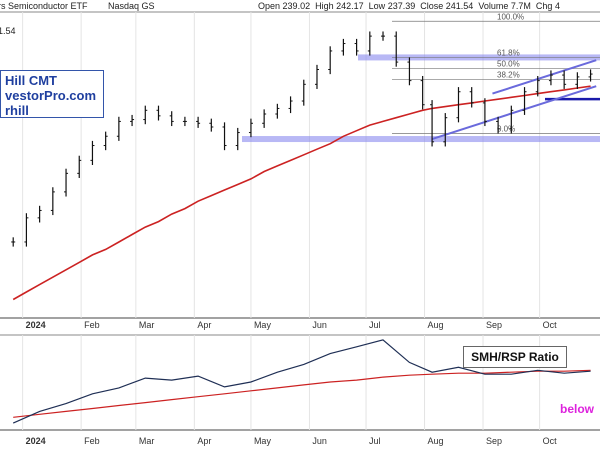 The height and width of the screenshot is (450, 600). Describe the element at coordinates (92, 325) in the screenshot. I see `price-x-tick-label: Feb` at that location.